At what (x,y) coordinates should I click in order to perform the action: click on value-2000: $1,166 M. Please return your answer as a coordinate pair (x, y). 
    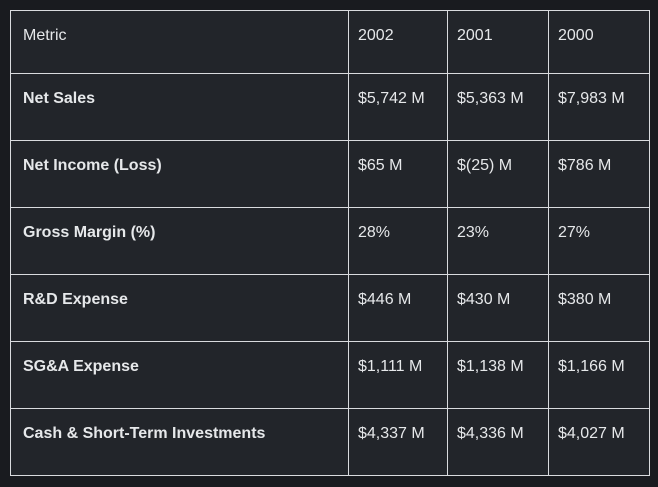
    Looking at the image, I should click on (599, 375).